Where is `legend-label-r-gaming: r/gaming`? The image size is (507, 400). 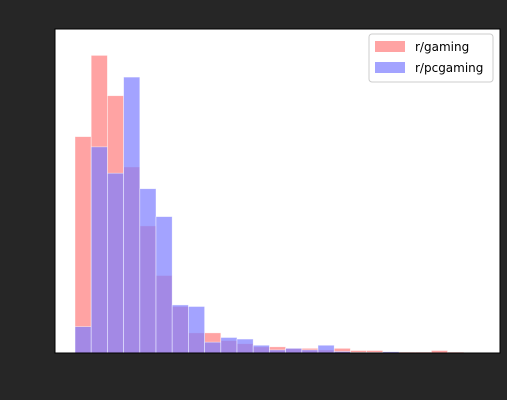
legend-label-r-gaming: r/gaming is located at coordinates (442, 47).